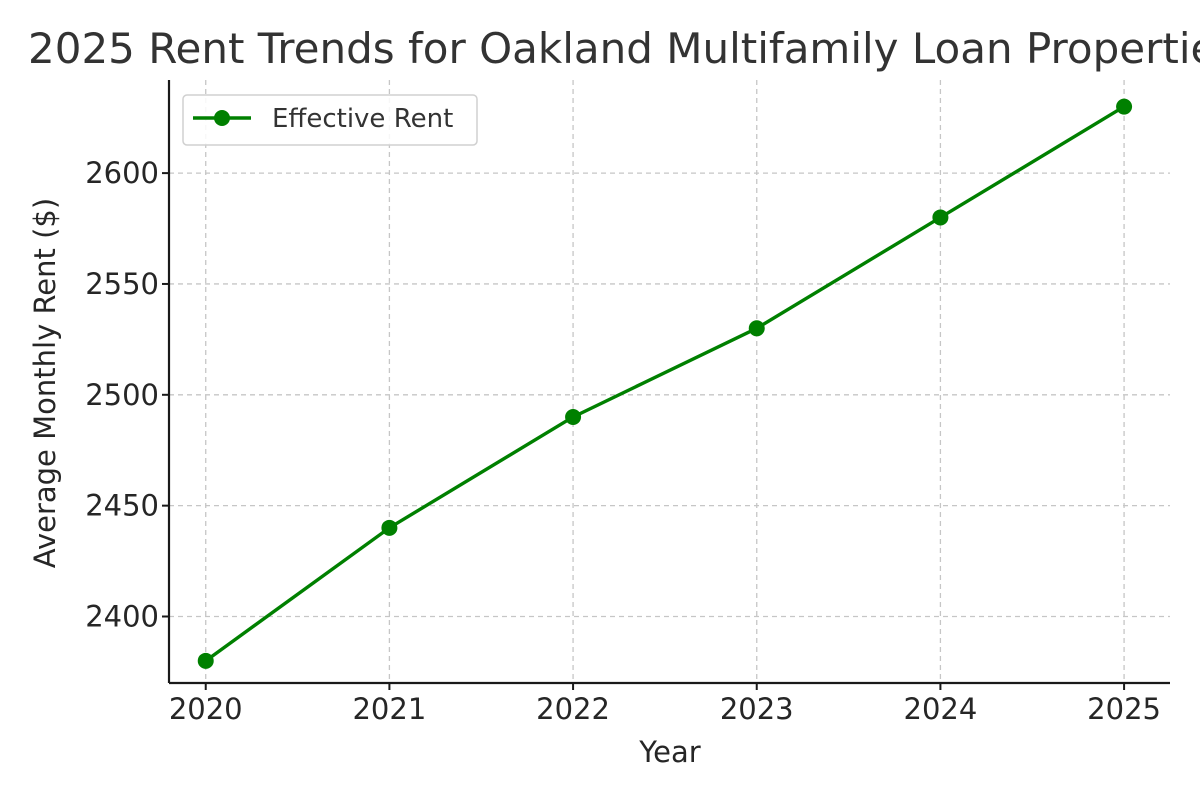 The width and height of the screenshot is (1200, 800). What do you see at coordinates (122, 173) in the screenshot?
I see `y-tick-label: 2600` at bounding box center [122, 173].